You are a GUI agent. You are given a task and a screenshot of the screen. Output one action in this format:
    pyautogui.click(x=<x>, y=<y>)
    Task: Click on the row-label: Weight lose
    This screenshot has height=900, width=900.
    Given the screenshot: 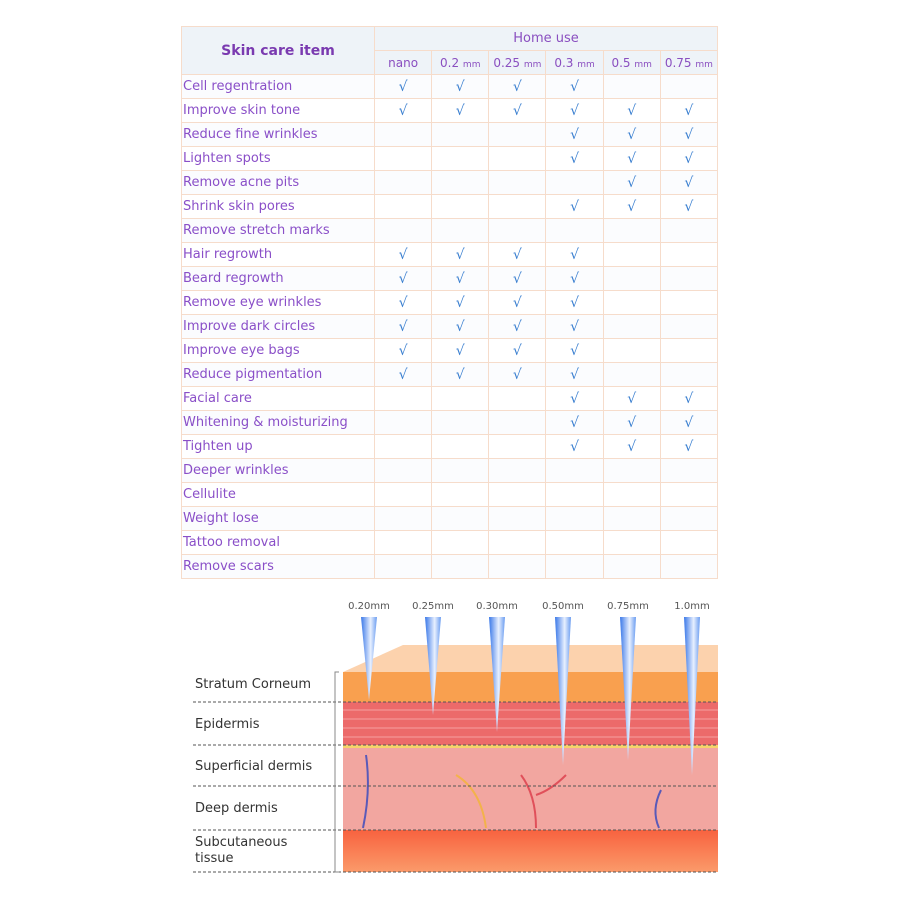 What is the action you would take?
    pyautogui.click(x=278, y=518)
    